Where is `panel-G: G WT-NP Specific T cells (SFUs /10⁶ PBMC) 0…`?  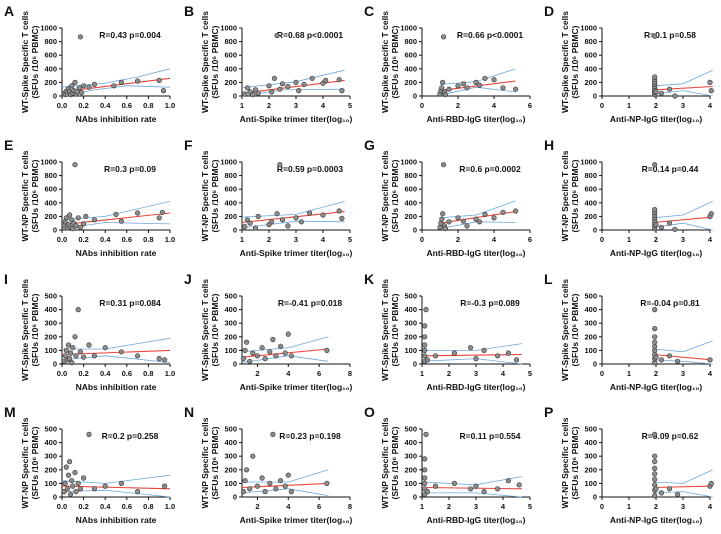 panel-G: G WT-NP Specific T cells (SFUs /10⁶ PBMC) 0… is located at coordinates (448, 197).